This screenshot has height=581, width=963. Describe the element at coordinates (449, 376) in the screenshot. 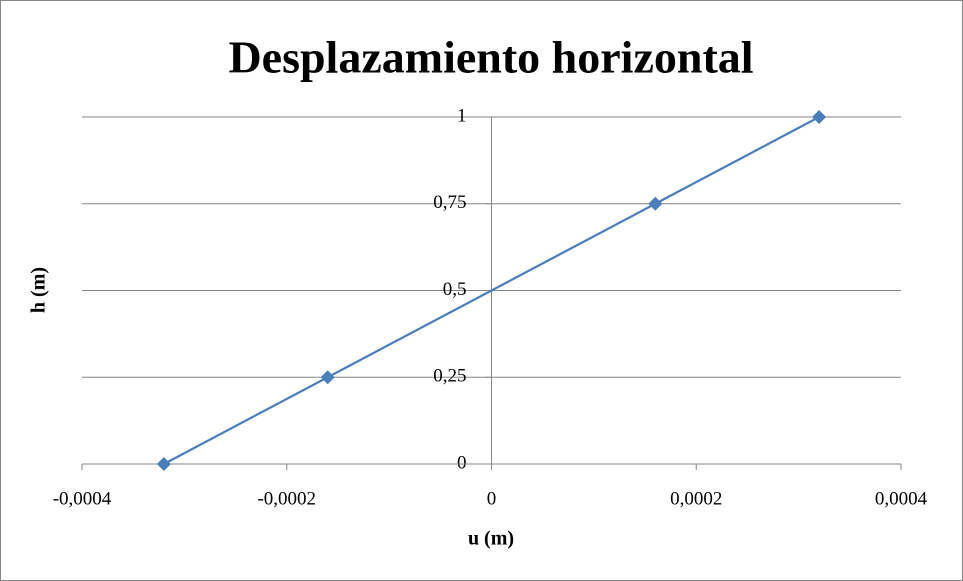

I see `y-tick-label: 0,25` at that location.